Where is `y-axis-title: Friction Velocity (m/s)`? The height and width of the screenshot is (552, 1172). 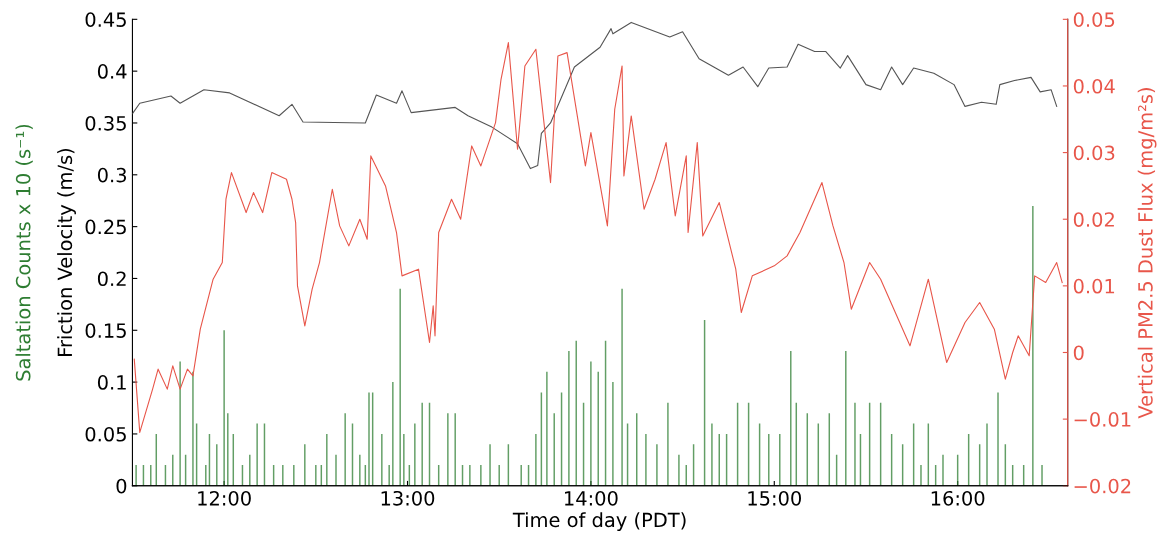
y-axis-title: Friction Velocity (m/s) is located at coordinates (66, 252).